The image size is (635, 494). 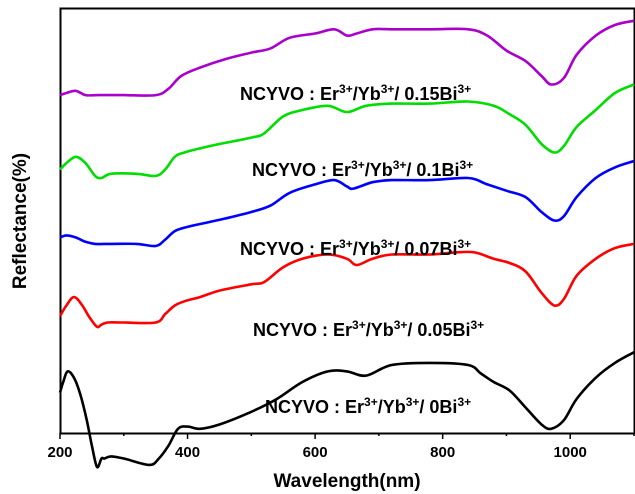 What do you see at coordinates (570, 452) in the screenshot?
I see `x-tick-label: 1000` at bounding box center [570, 452].